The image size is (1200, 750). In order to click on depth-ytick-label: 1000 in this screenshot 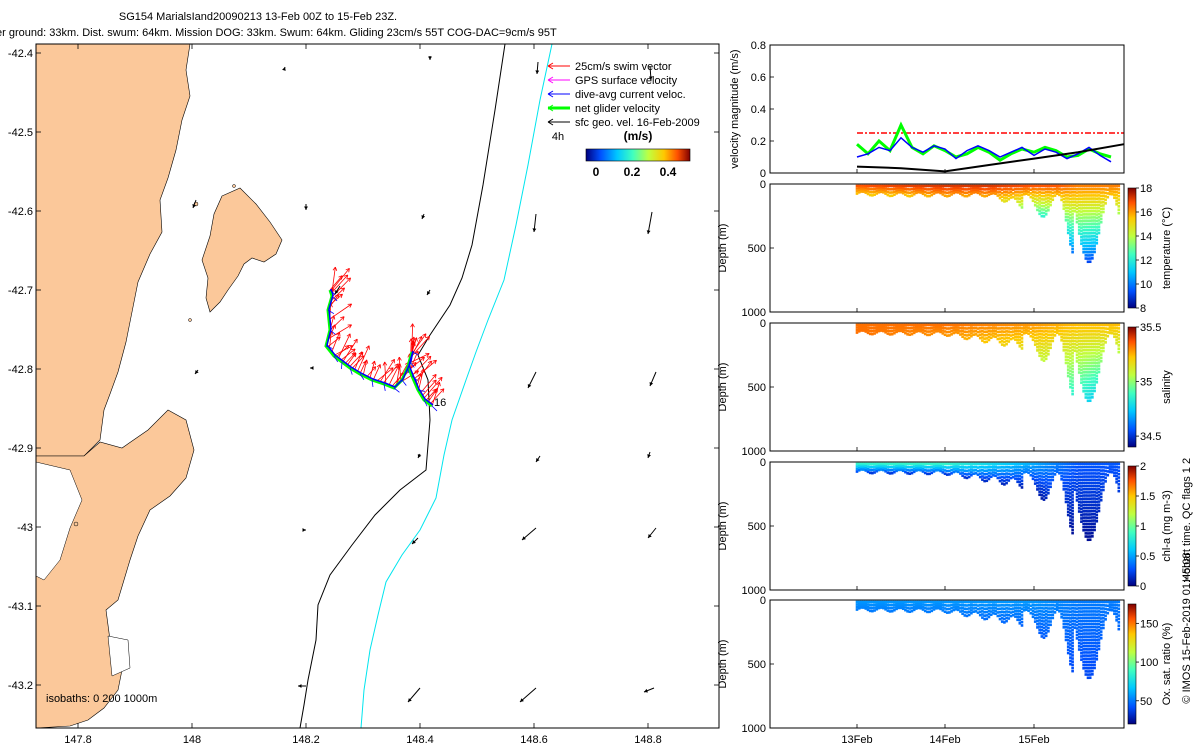, I will do `click(754, 452)`.